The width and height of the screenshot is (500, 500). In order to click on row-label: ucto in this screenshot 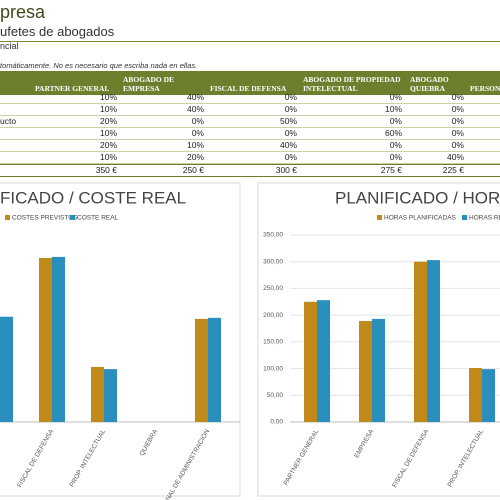, I will do `click(8, 121)`.